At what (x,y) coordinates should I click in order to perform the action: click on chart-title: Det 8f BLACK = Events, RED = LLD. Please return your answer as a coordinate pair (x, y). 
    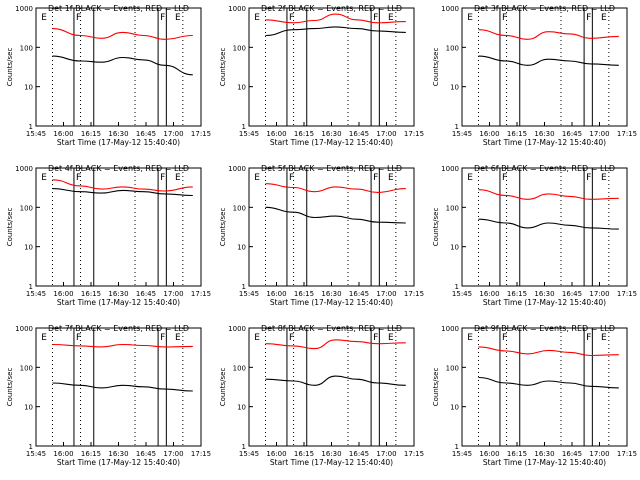
    Looking at the image, I should click on (331, 328).